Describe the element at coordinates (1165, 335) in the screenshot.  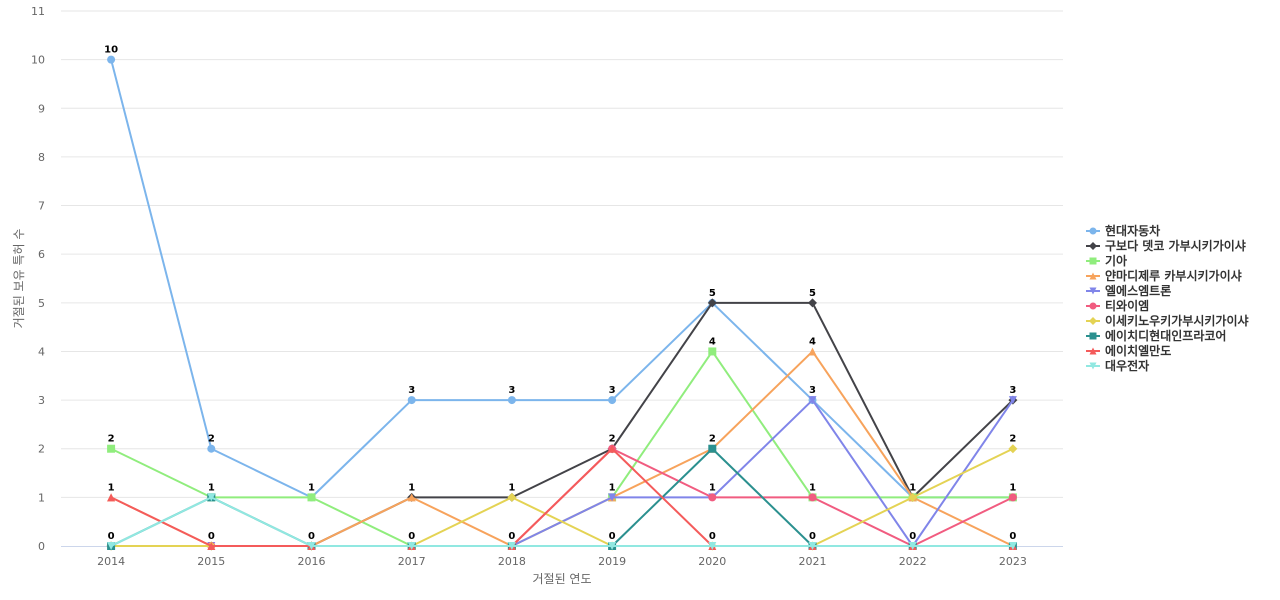
I see `legend-label: 에이치디현대인프라코어` at that location.